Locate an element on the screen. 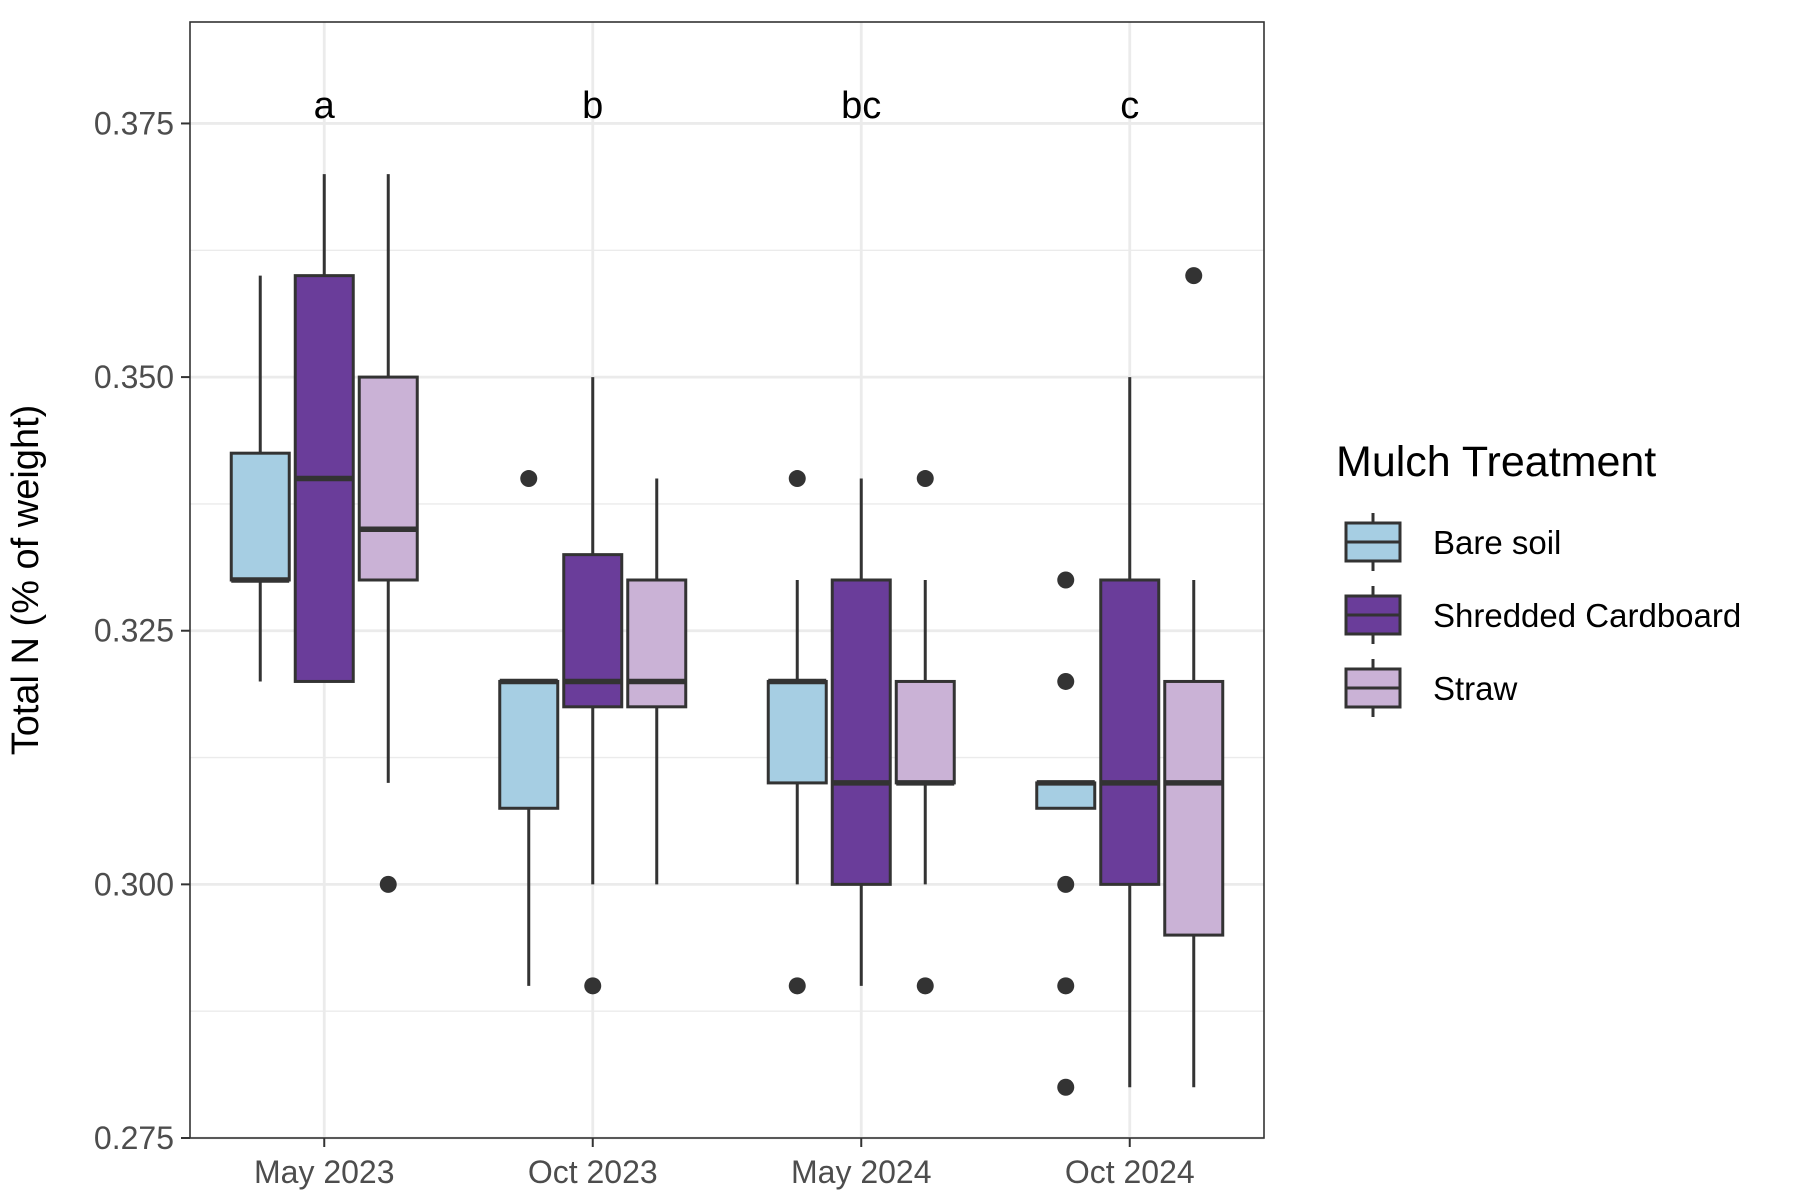 The width and height of the screenshot is (1800, 1200). significance-letter: b is located at coordinates (592, 106).